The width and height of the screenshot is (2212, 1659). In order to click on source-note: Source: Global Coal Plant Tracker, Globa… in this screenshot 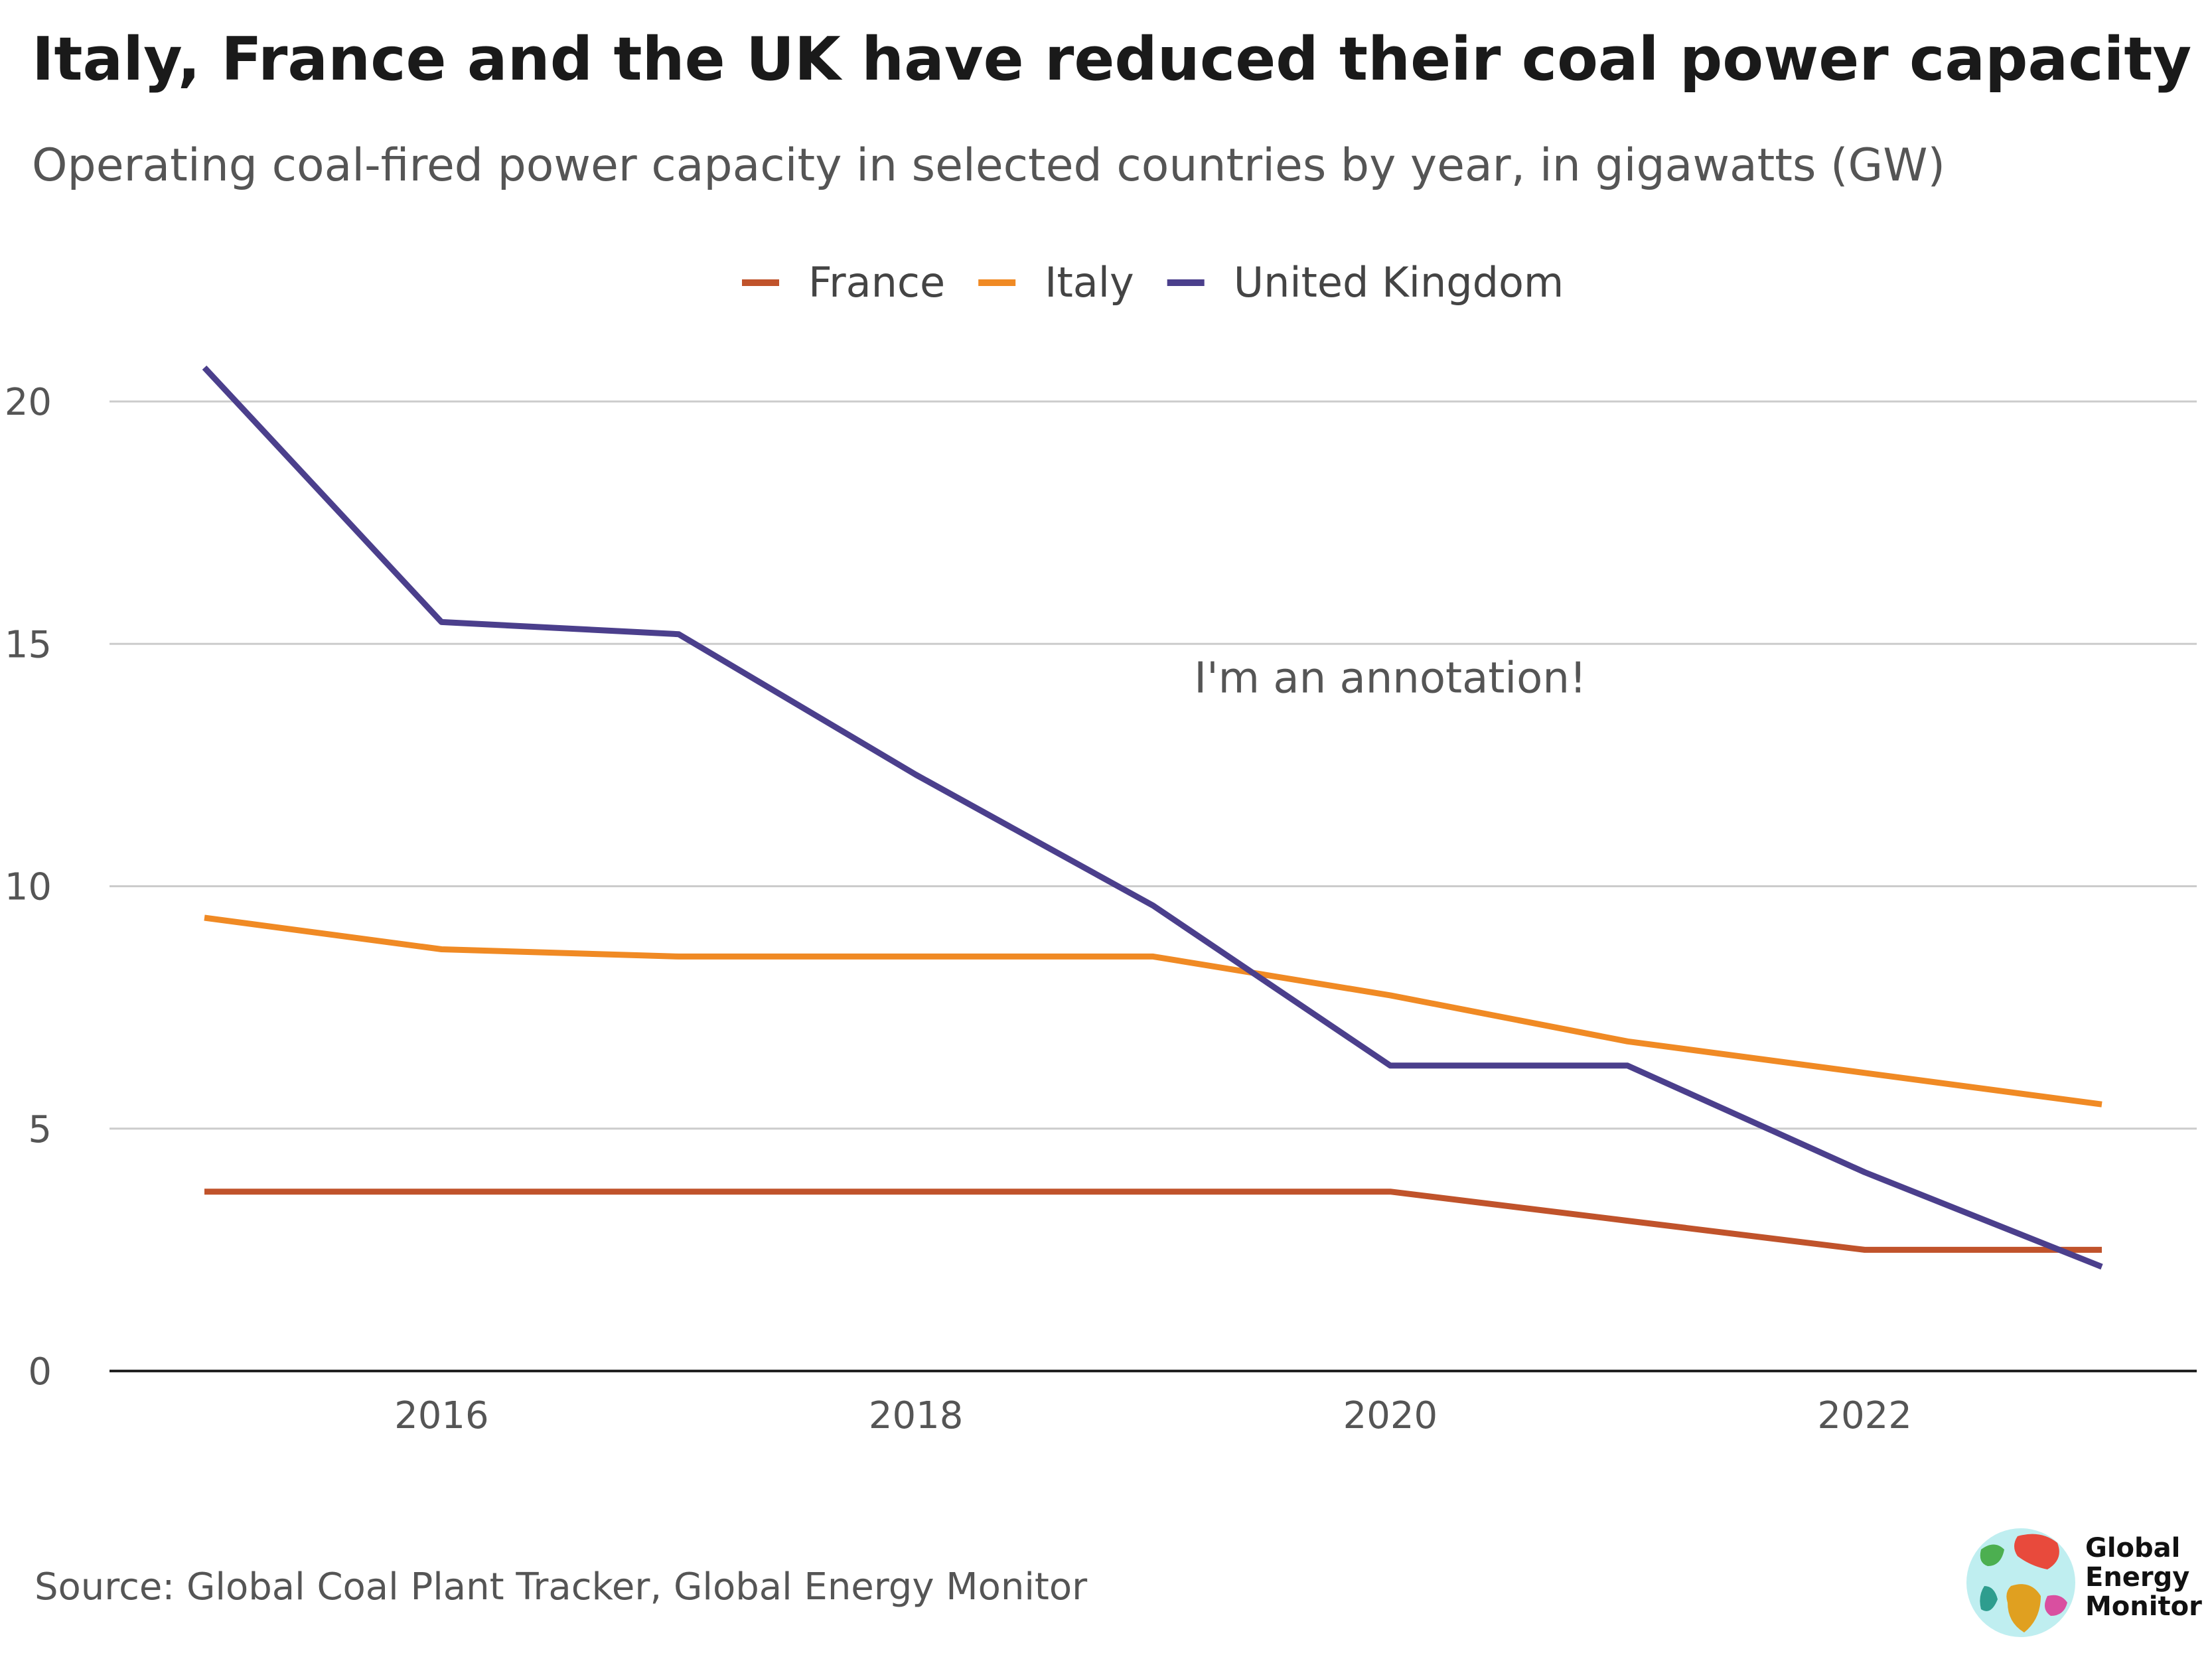, I will do `click(561, 1587)`.